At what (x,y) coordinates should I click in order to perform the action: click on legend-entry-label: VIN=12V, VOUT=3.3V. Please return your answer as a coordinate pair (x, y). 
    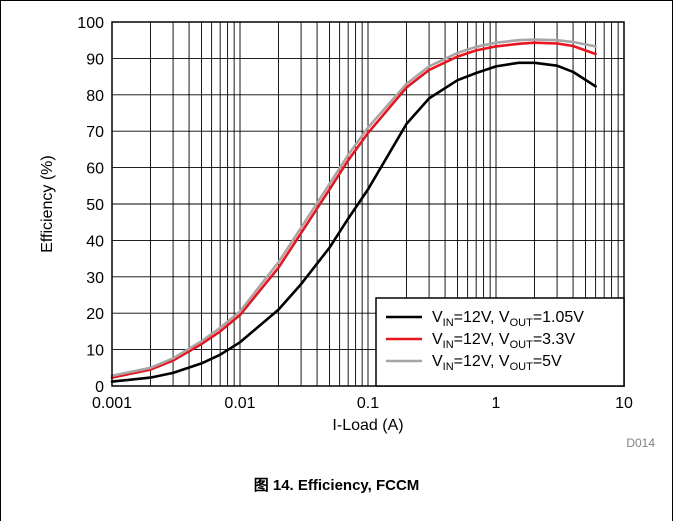
    Looking at the image, I should click on (503, 341).